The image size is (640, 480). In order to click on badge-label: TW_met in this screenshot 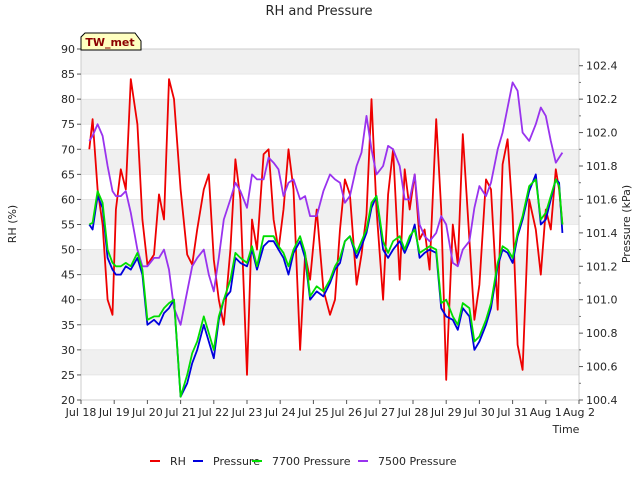, I will do `click(109, 42)`.